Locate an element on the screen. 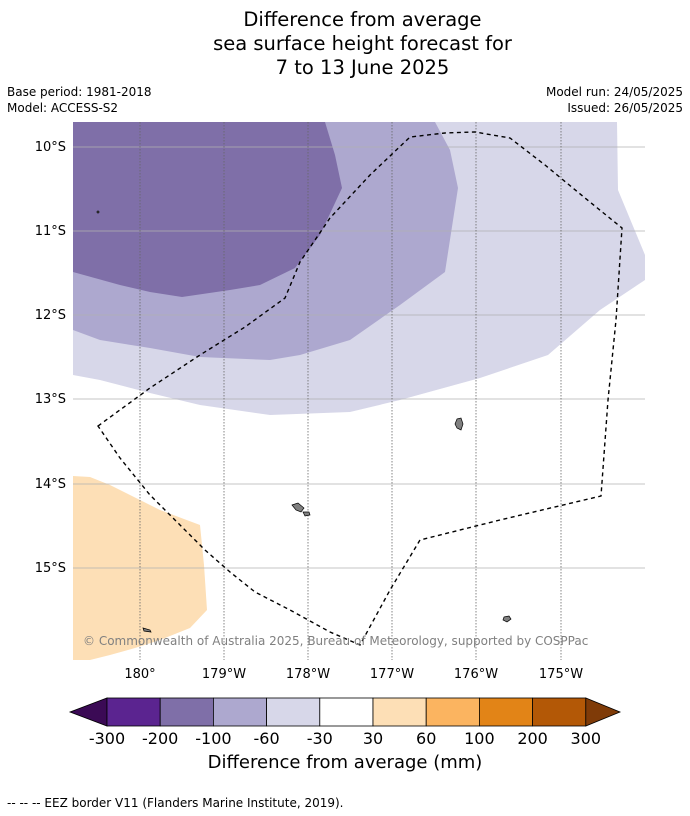 This screenshot has width=690, height=816. island-west-small is located at coordinates (306, 514).